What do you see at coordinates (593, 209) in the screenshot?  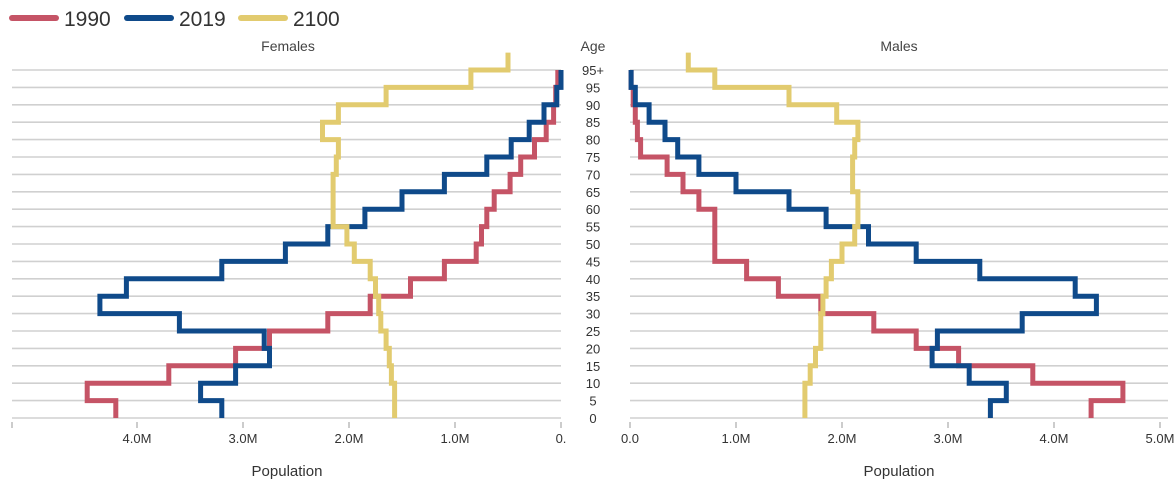 I see `age-tick-label: 60` at bounding box center [593, 209].